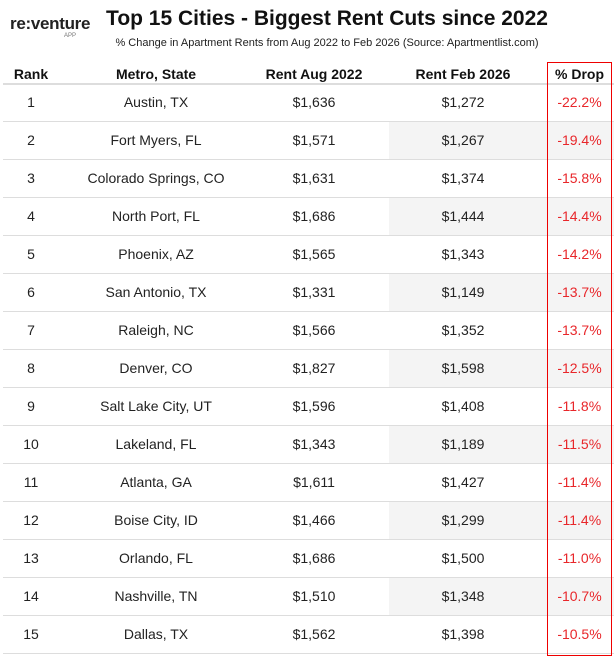  I want to click on cell-rent-aug-2022: $1,466, so click(314, 520).